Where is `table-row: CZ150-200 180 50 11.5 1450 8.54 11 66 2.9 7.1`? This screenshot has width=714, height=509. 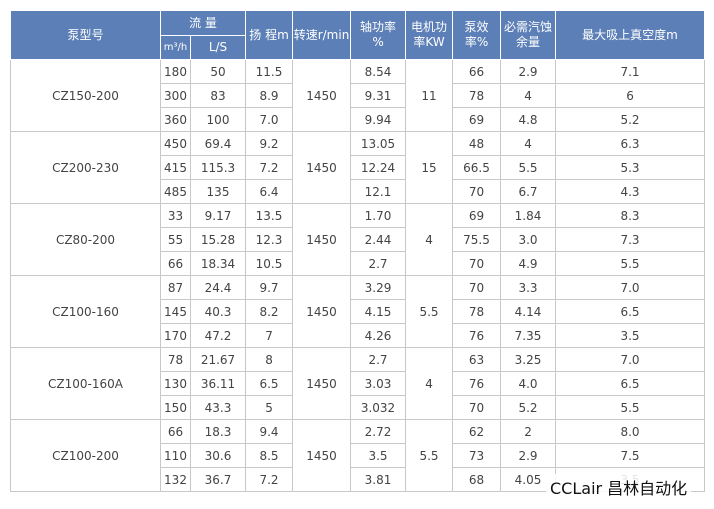
table-row: CZ150-200 180 50 11.5 1450 8.54 11 66 2.9 7.1 is located at coordinates (358, 95).